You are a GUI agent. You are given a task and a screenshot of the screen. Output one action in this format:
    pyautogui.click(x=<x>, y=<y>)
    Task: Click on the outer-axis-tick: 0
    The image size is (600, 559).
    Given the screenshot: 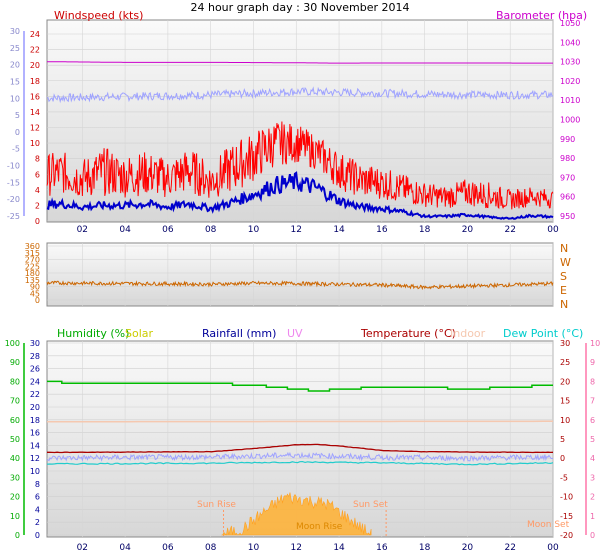 What is the action you would take?
    pyautogui.click(x=17, y=132)
    